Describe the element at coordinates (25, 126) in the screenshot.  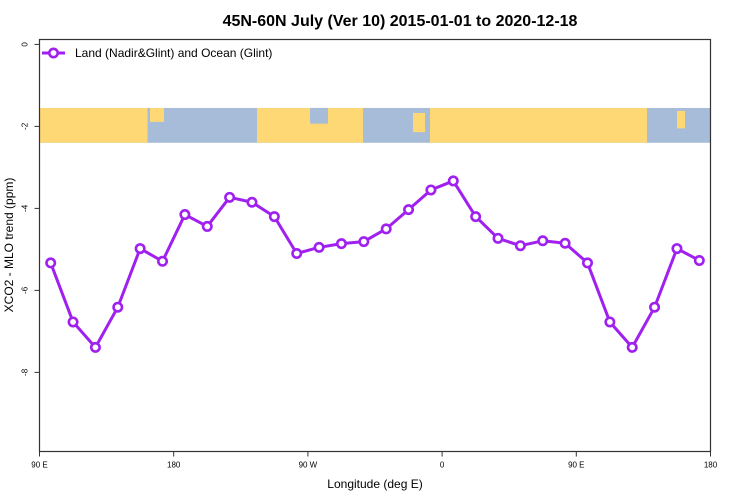
I see `y-tick-label: -2` at that location.